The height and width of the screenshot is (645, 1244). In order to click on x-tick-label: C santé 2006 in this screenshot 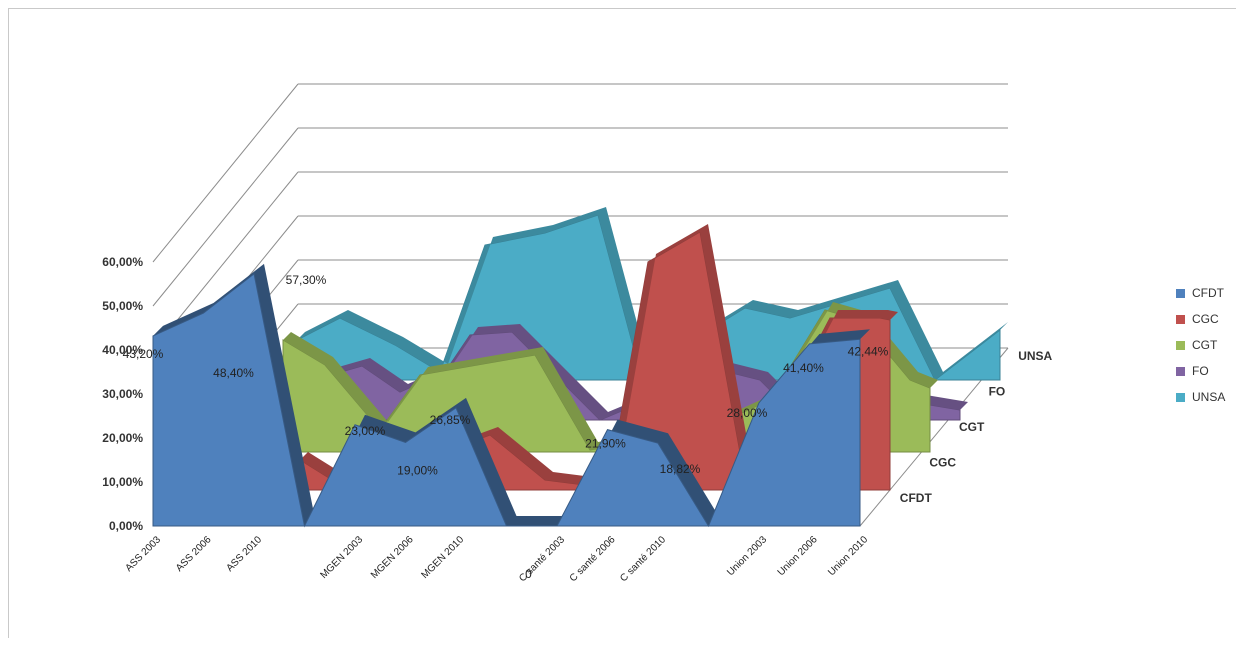, I will do `click(593, 559)`.